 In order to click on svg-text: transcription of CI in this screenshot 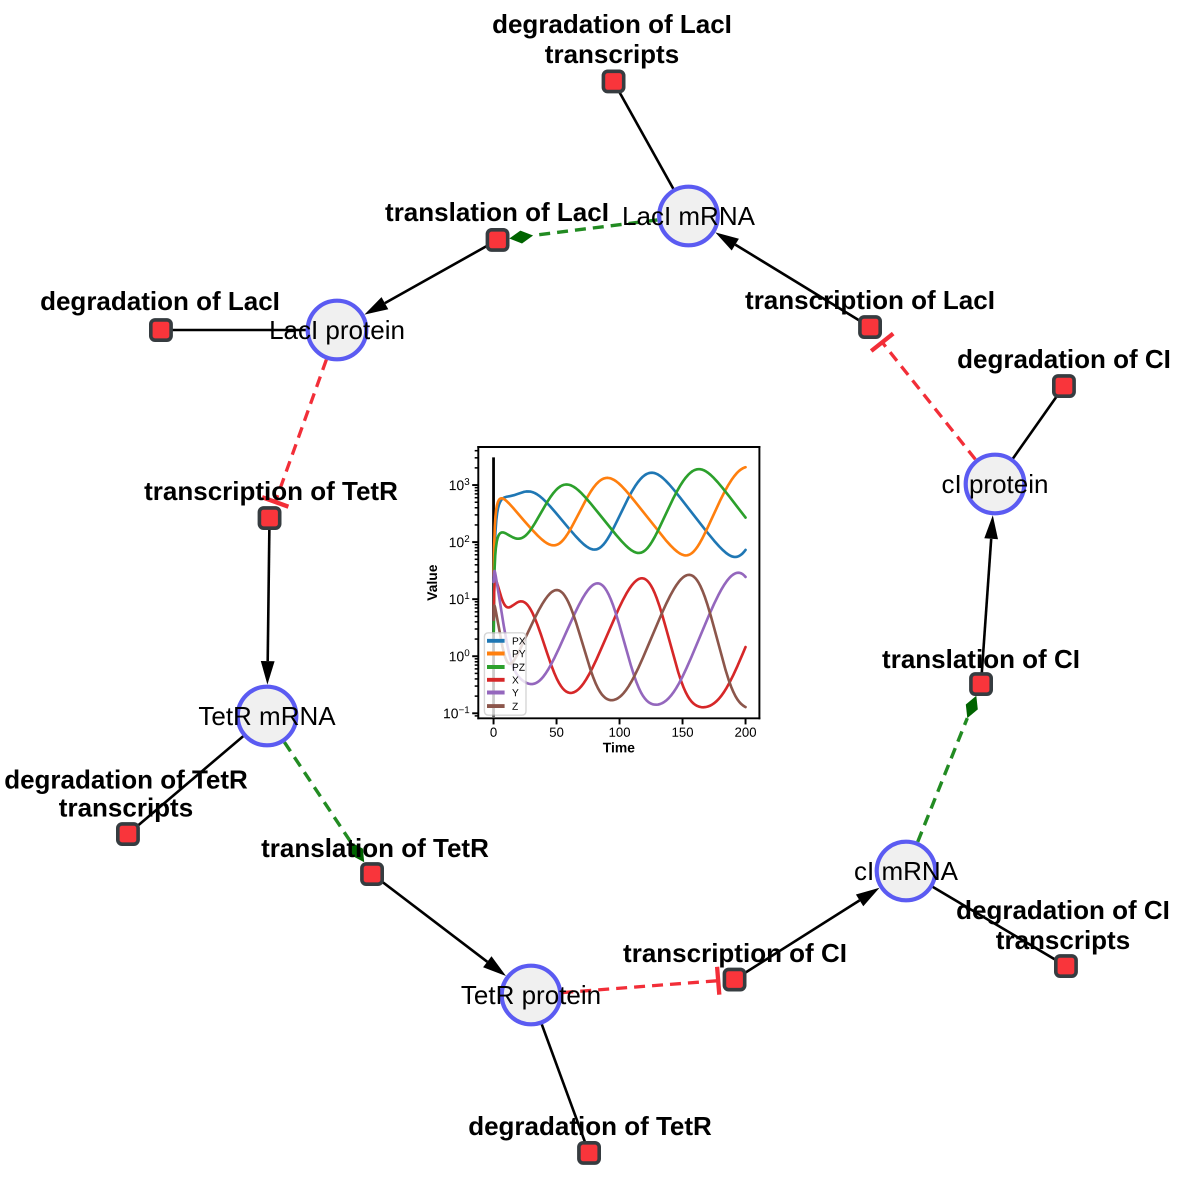, I will do `click(735, 953)`.